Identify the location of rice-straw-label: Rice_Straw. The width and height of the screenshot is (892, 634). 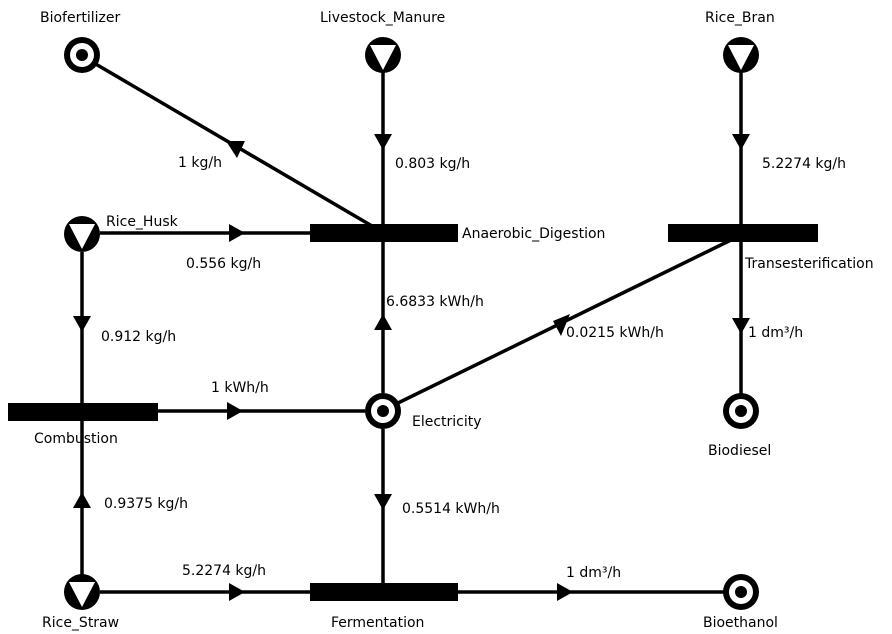
(80, 623).